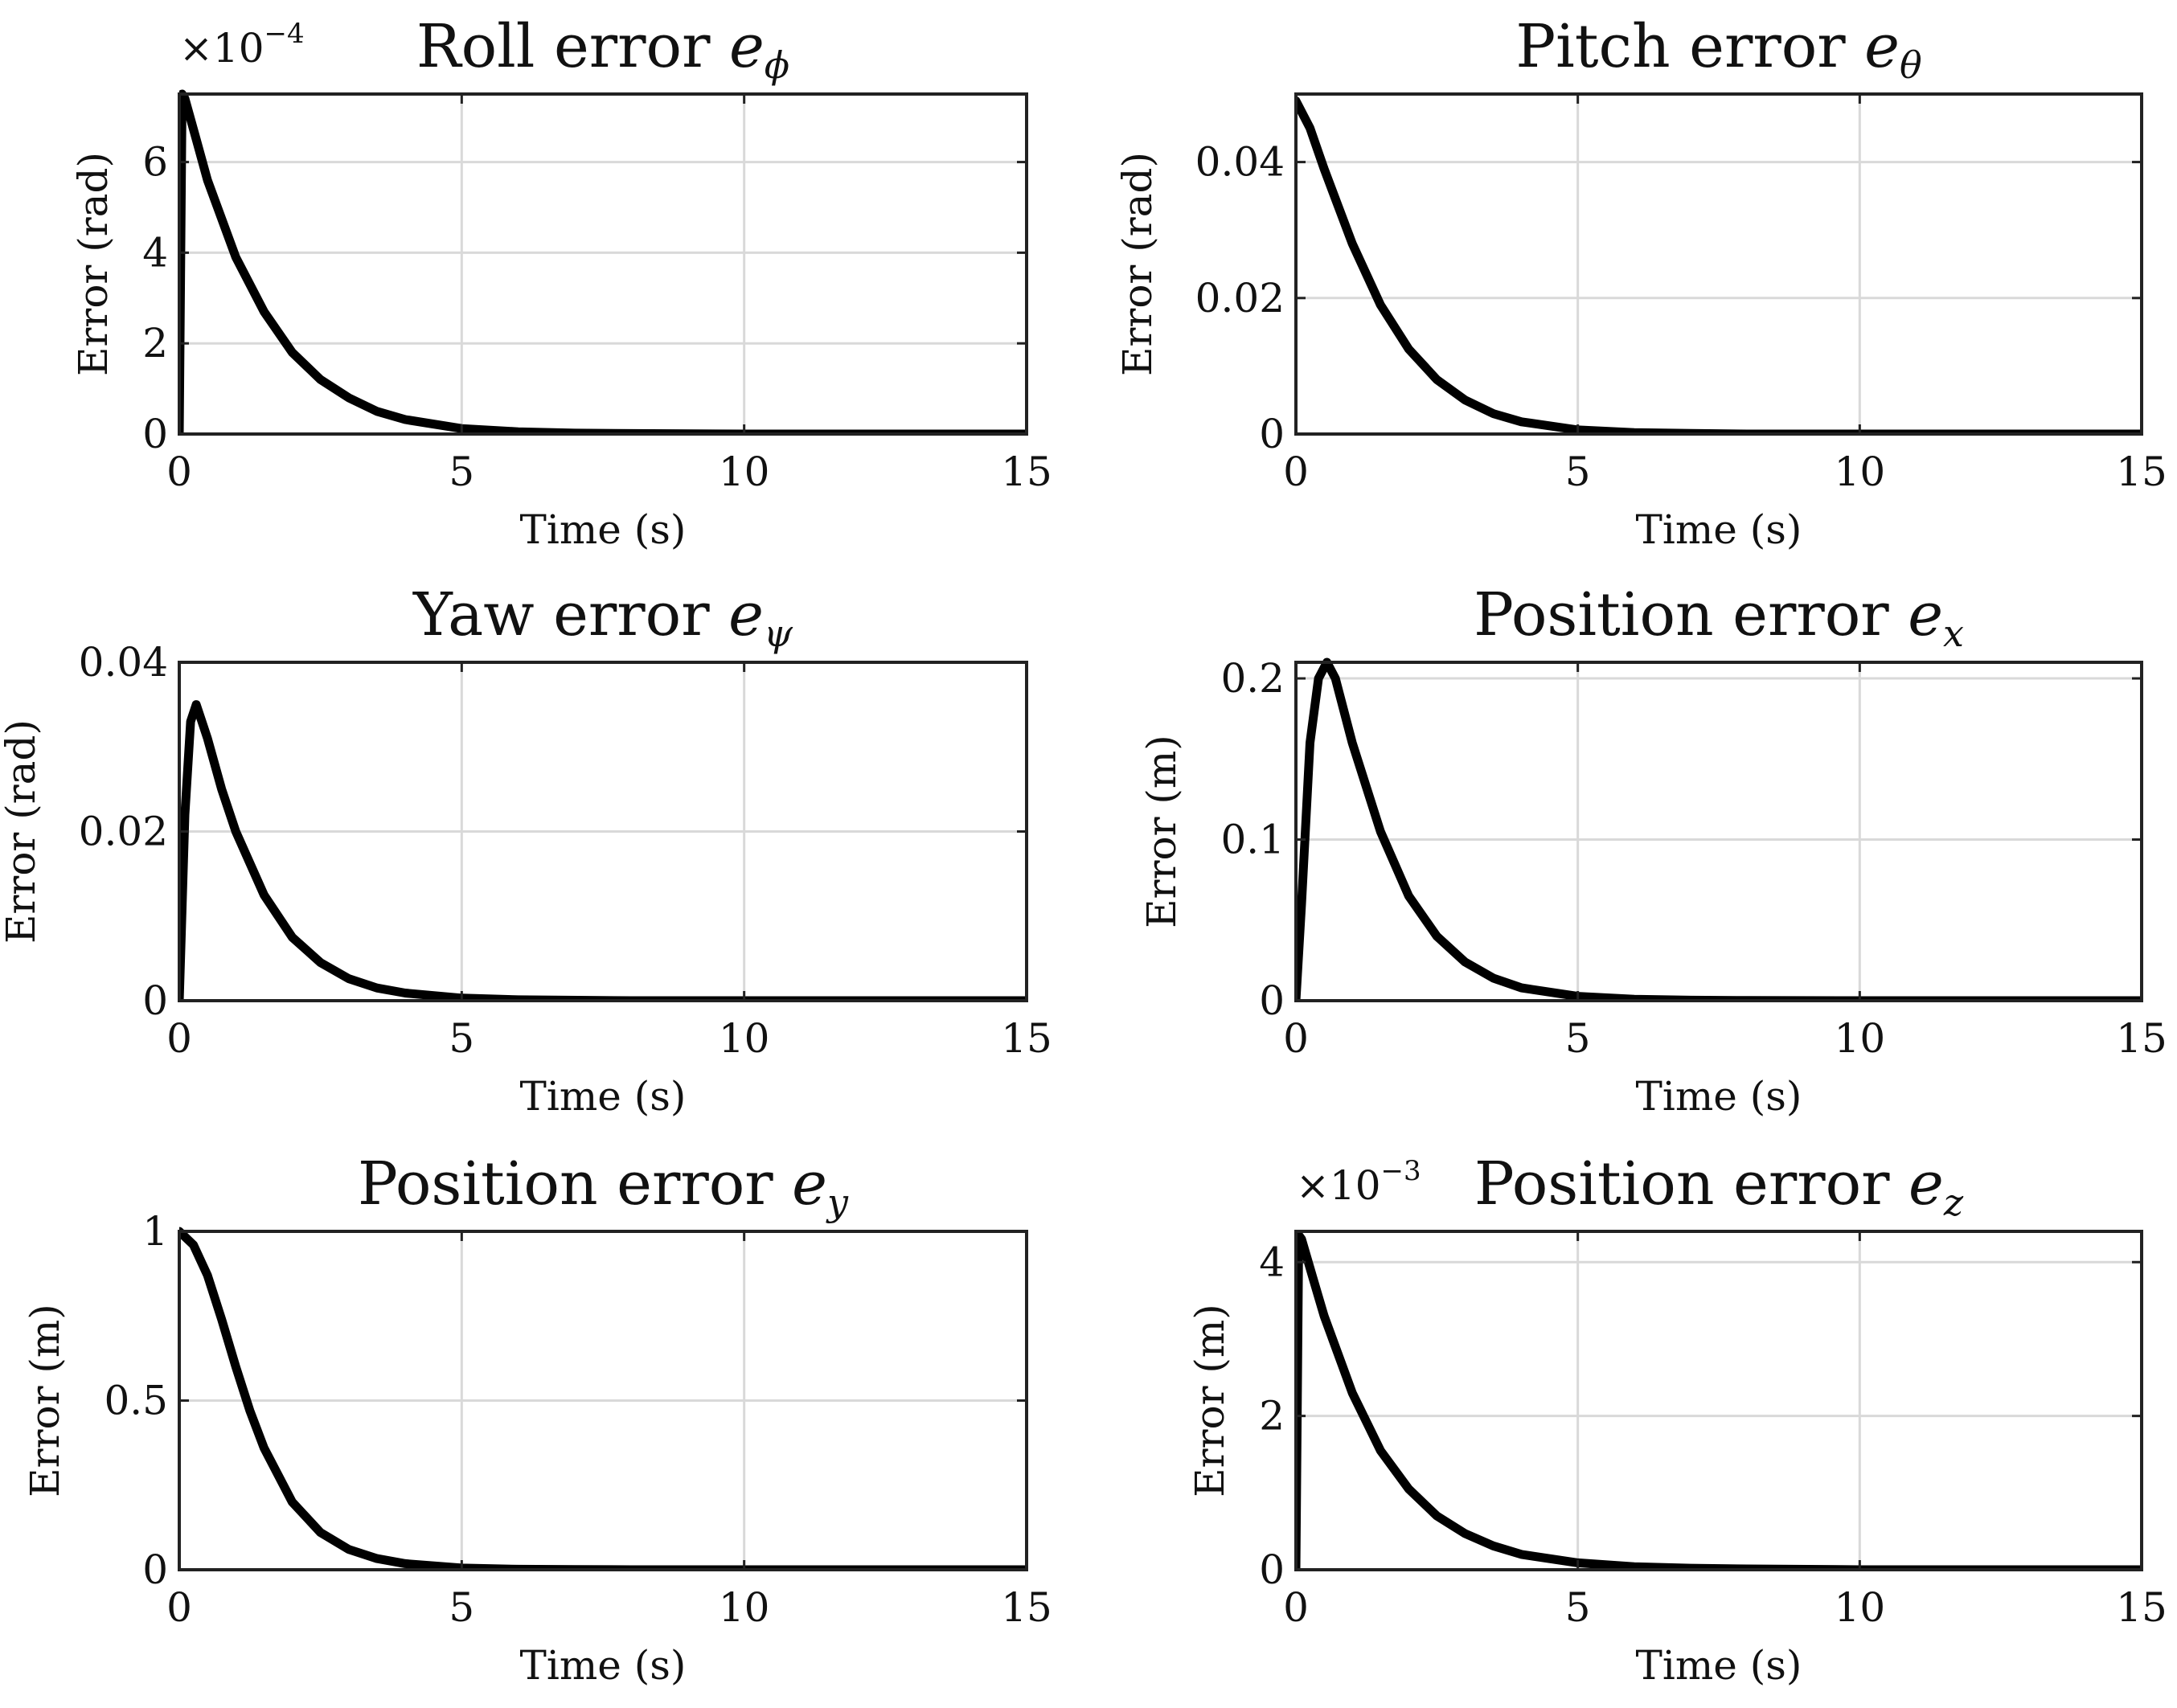  I want to click on chart-title-text: Roll error, so click(572, 46).